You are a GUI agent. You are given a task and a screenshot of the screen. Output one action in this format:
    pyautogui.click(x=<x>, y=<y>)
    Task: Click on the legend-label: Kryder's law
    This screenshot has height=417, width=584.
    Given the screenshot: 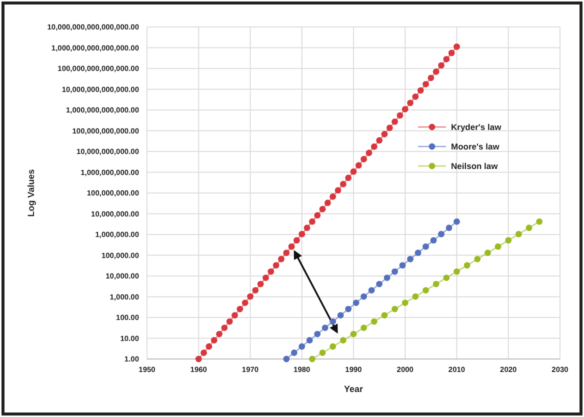 What is the action you would take?
    pyautogui.click(x=476, y=127)
    